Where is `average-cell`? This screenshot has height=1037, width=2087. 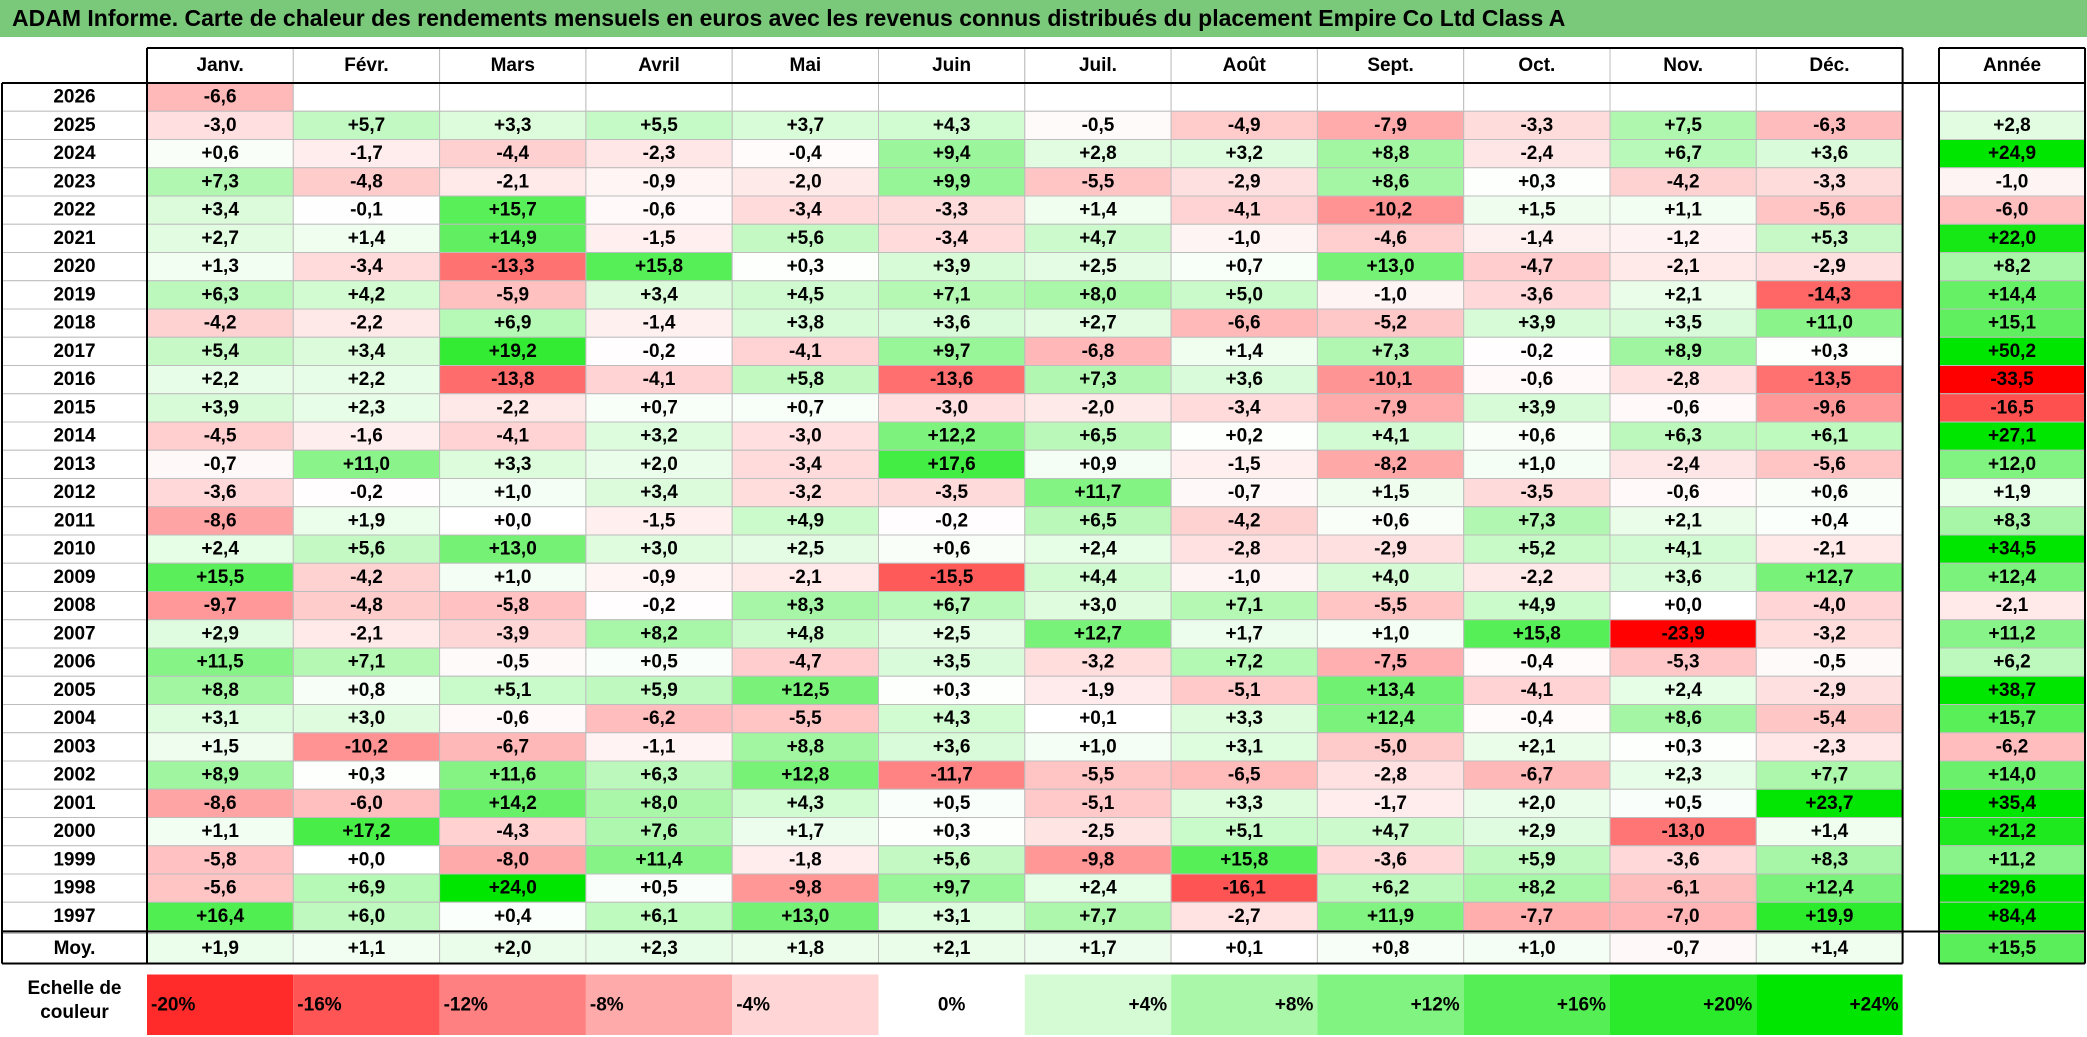 average-cell is located at coordinates (513, 948).